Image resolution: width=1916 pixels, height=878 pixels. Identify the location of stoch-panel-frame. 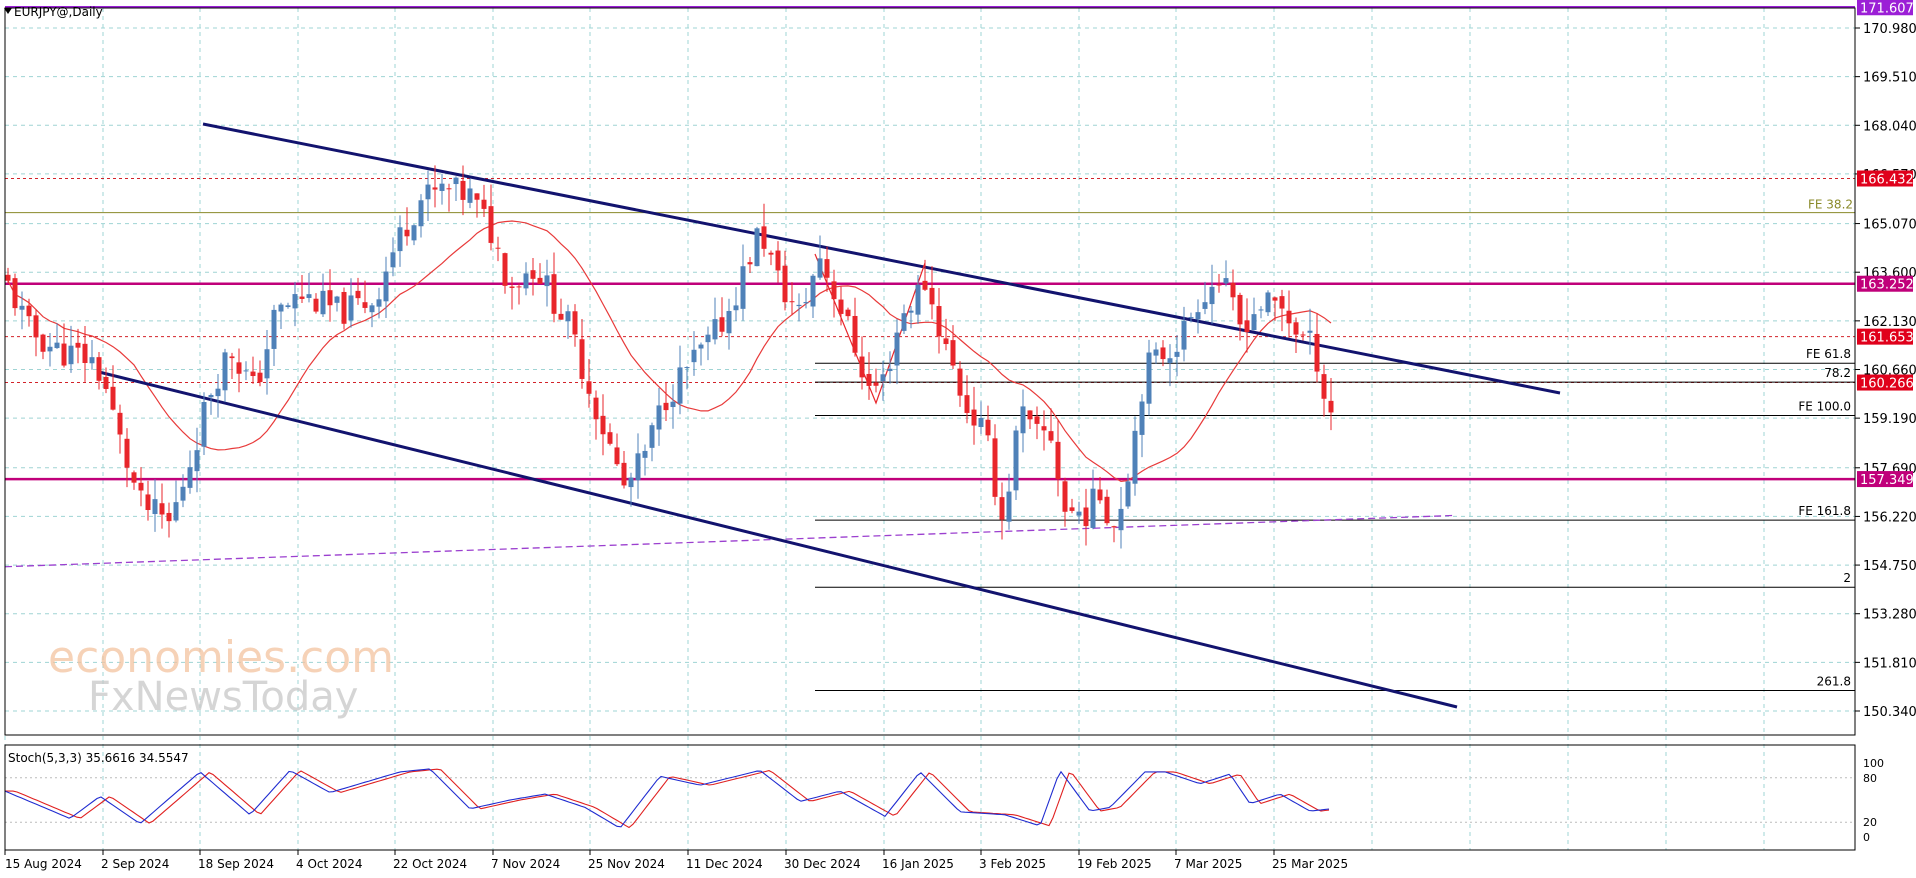
(930, 797).